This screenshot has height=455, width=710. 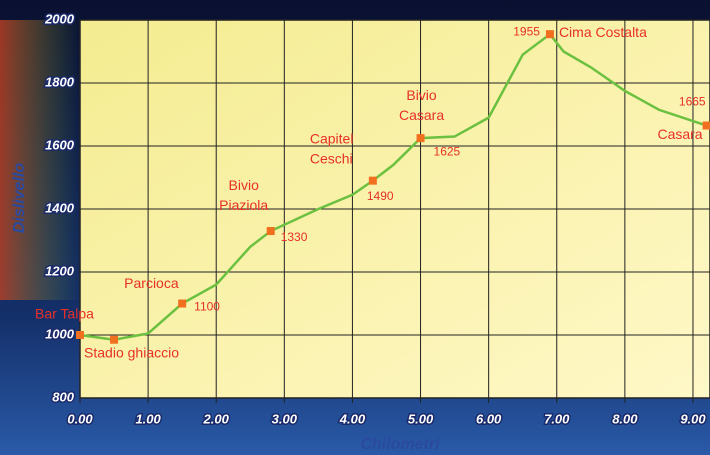 I want to click on y-tick-label: 800, so click(x=63, y=396).